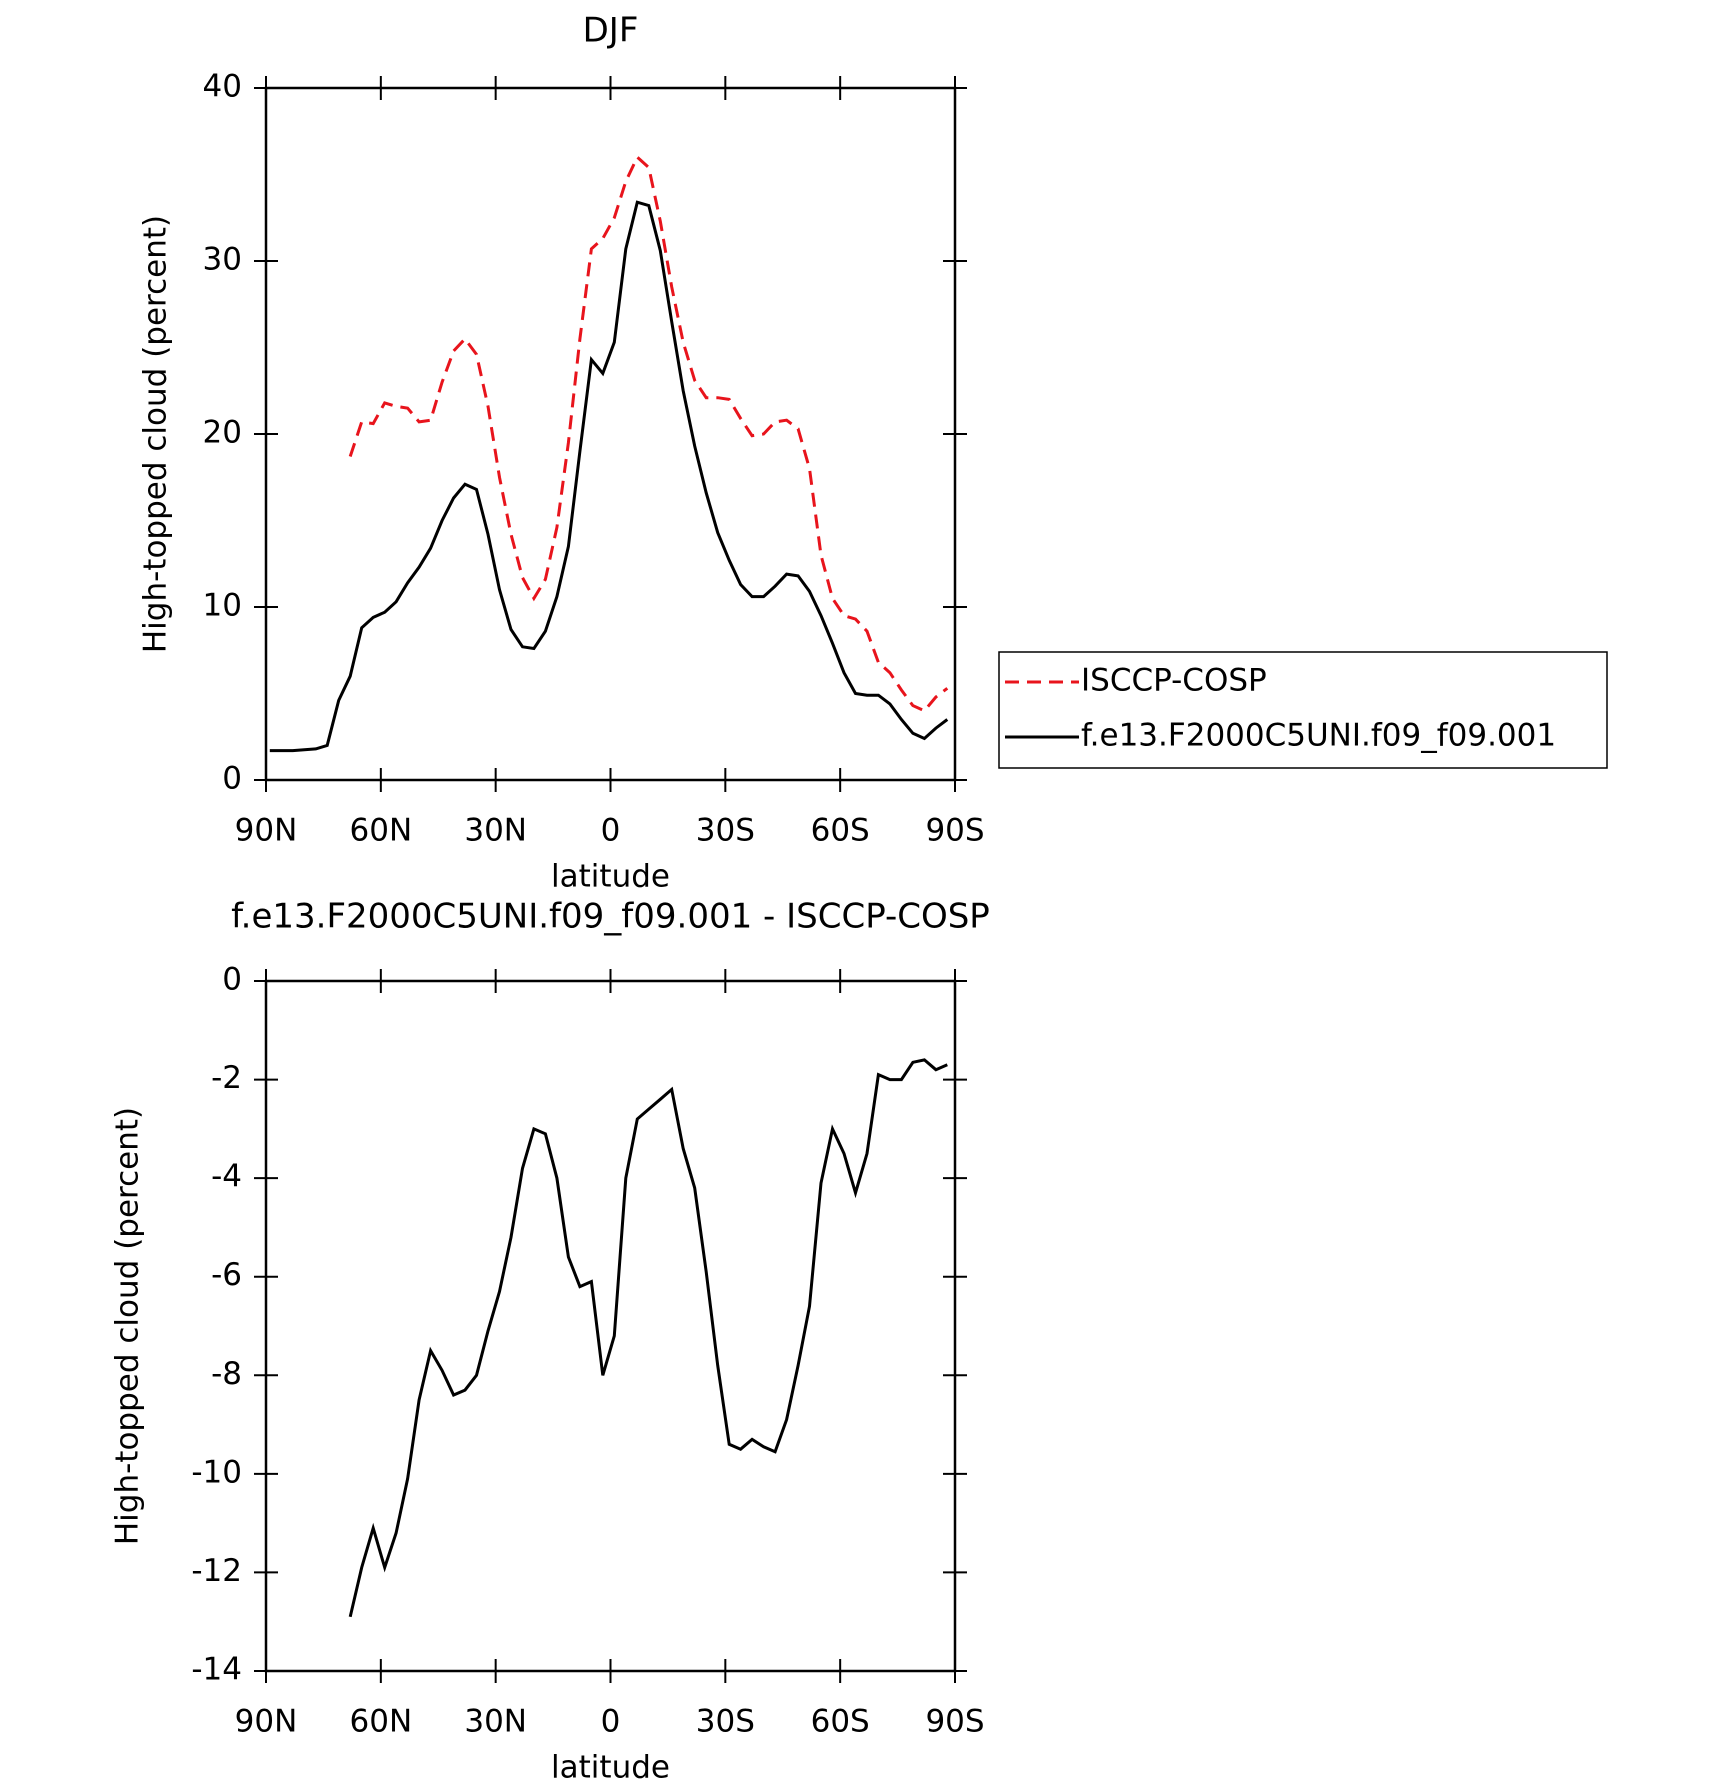  What do you see at coordinates (222, 260) in the screenshot?
I see `y-tick-label: 30` at bounding box center [222, 260].